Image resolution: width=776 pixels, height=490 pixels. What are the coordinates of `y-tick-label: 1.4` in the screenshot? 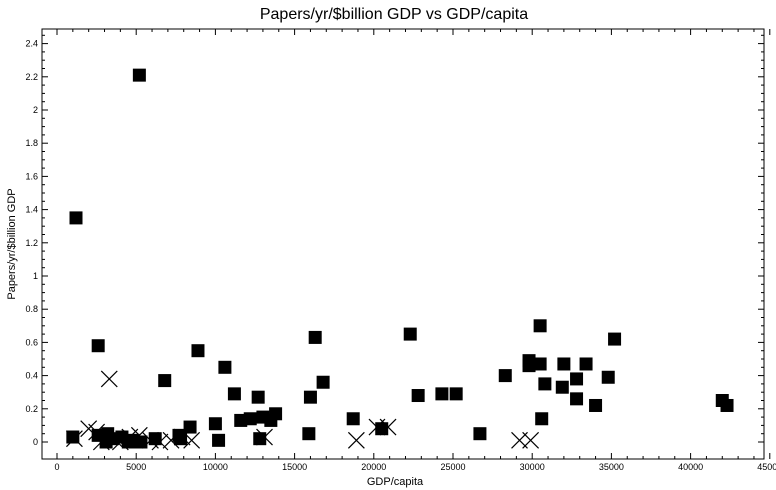 It's located at (31, 210).